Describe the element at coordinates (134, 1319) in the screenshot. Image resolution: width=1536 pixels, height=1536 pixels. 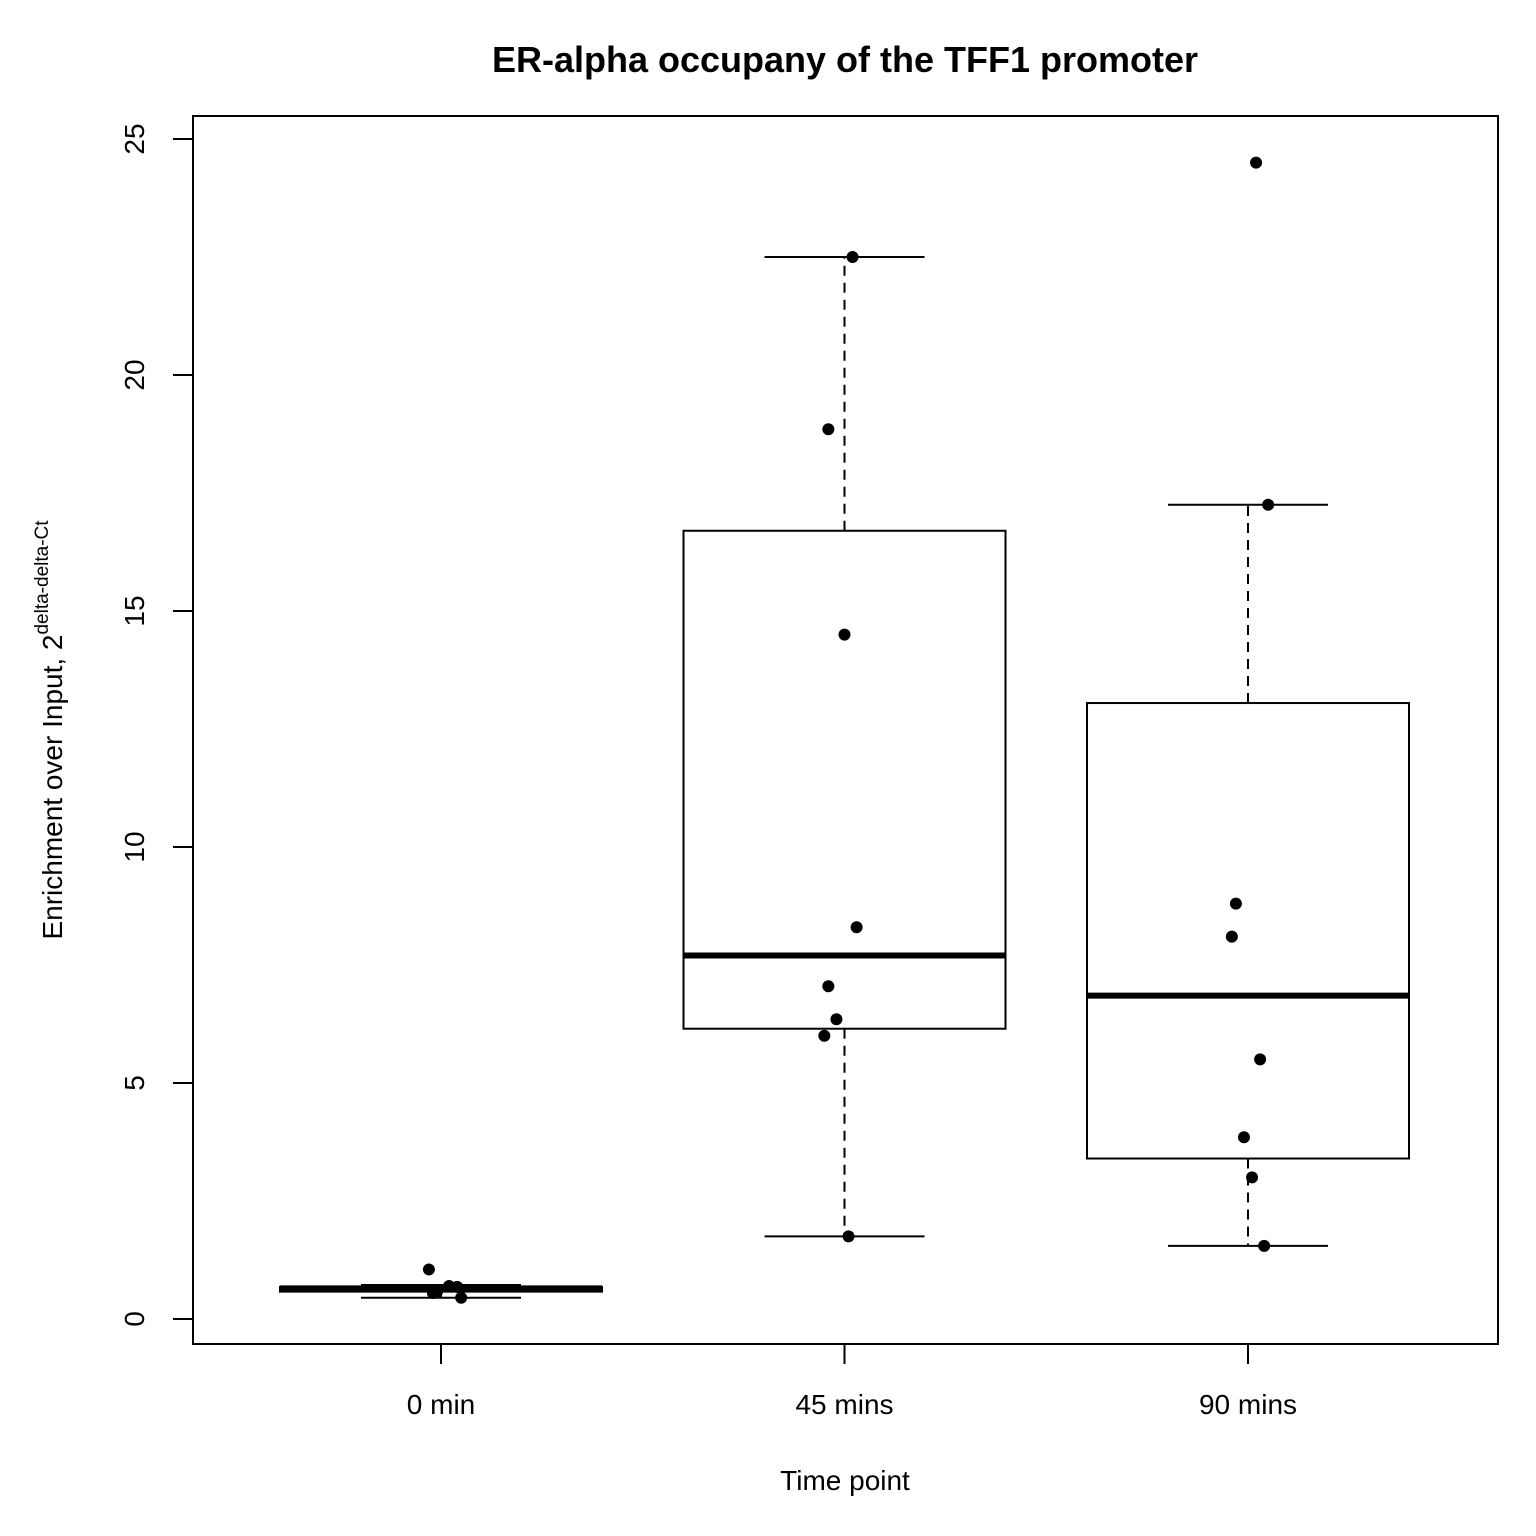
I see `y-tick-label: 0` at that location.